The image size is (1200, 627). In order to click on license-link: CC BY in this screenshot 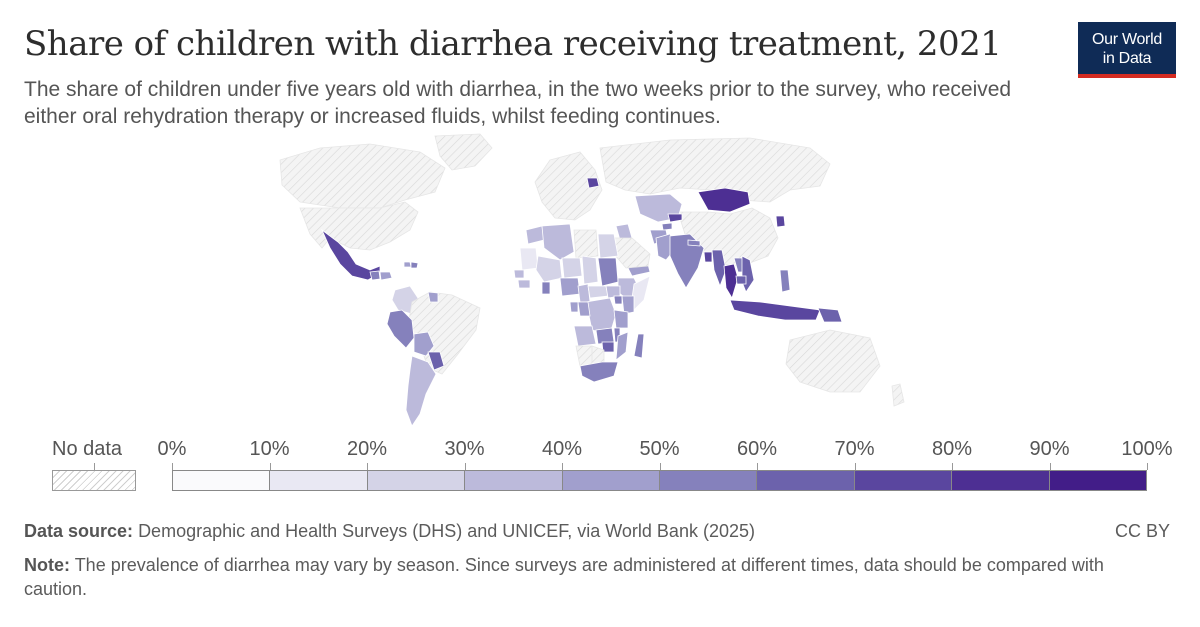, I will do `click(1142, 531)`.